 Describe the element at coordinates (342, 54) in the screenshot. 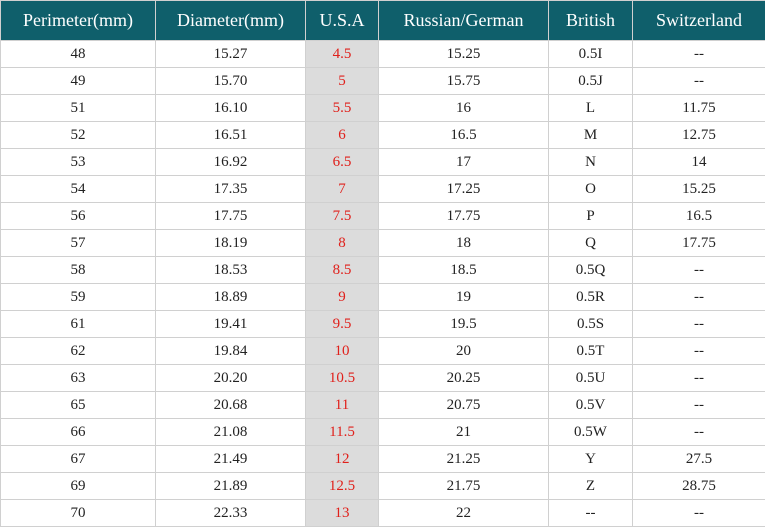

I see `table-cell: 4.5` at that location.